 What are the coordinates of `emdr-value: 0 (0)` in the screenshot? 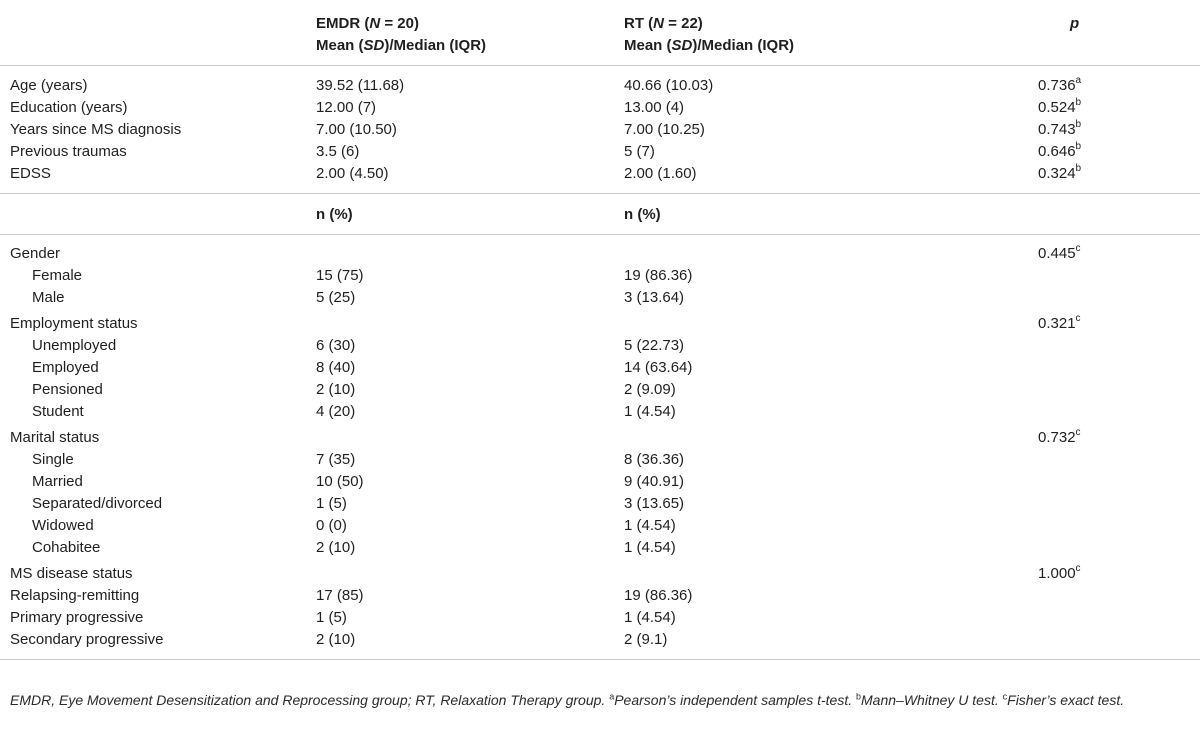 It's located at (331, 525).